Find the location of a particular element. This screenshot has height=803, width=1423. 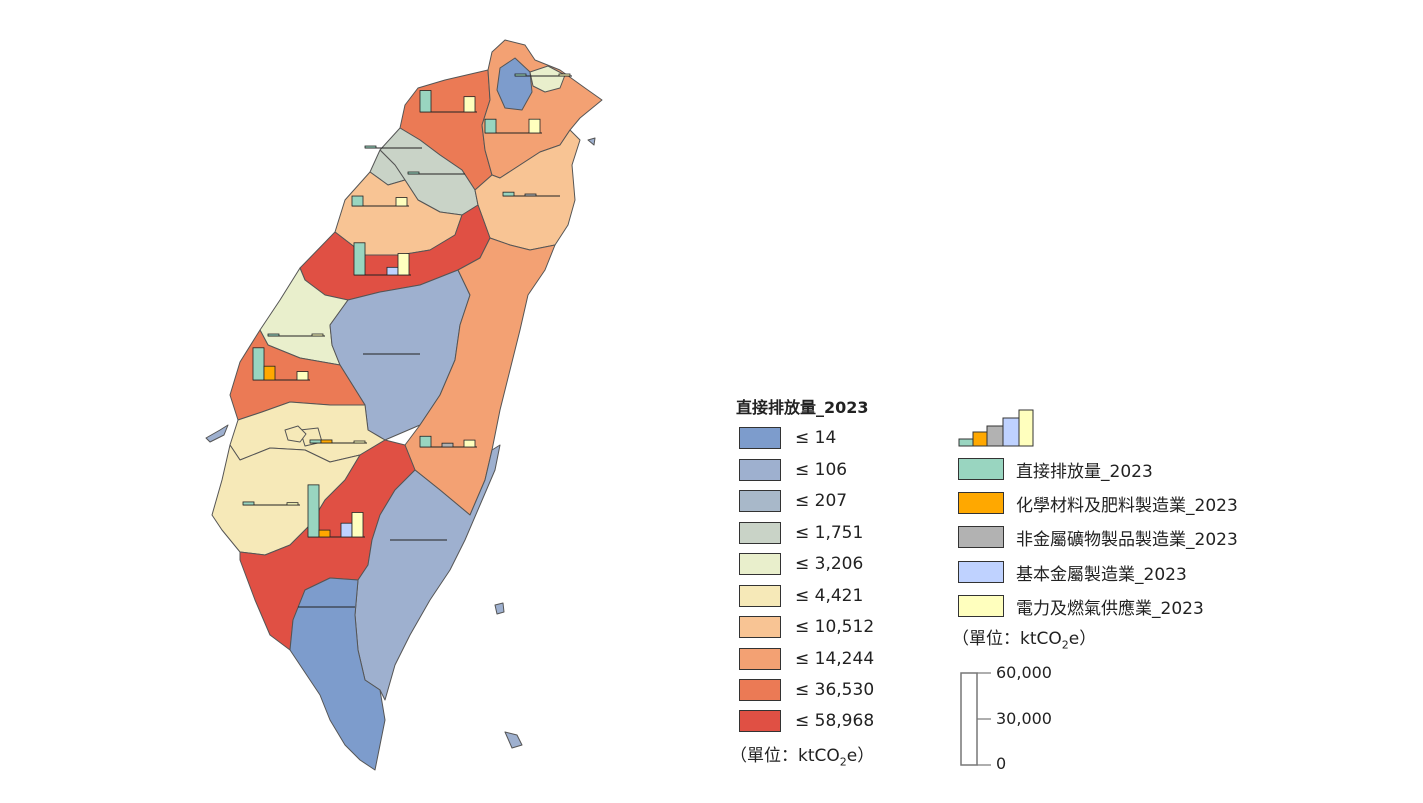

new-taipei-bars is located at coordinates (513, 126).